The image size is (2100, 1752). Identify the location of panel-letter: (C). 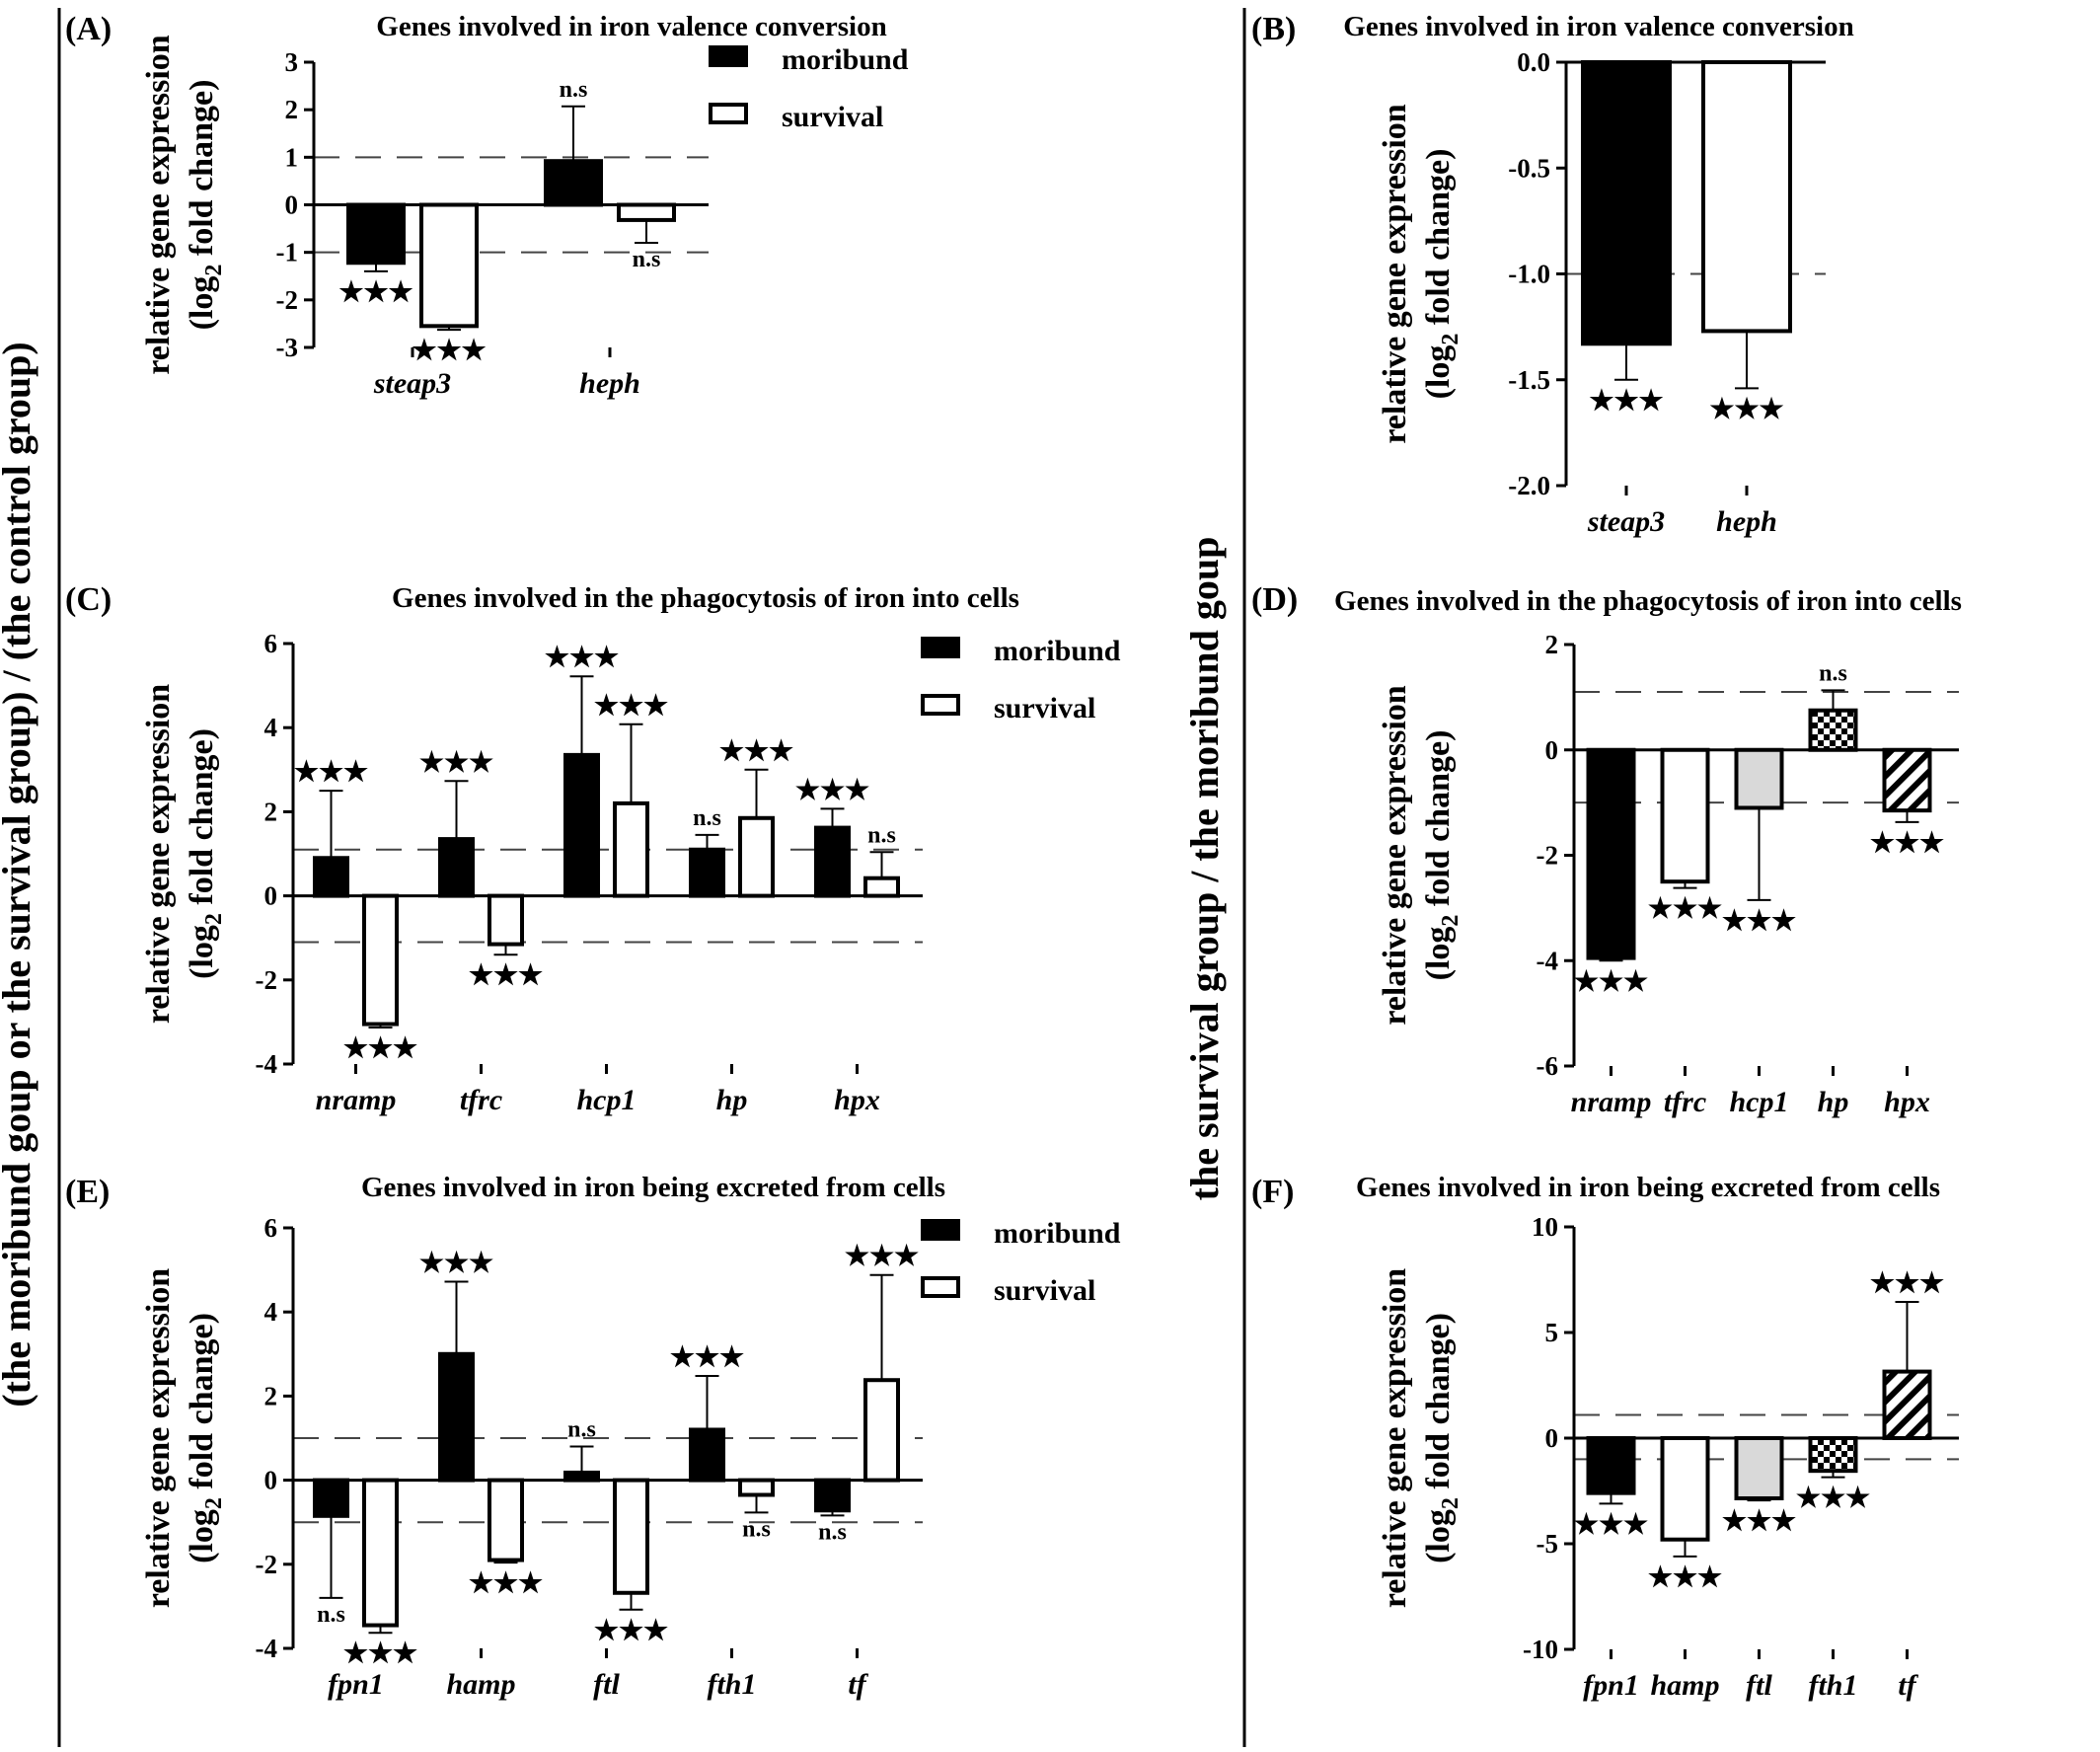
(88, 599).